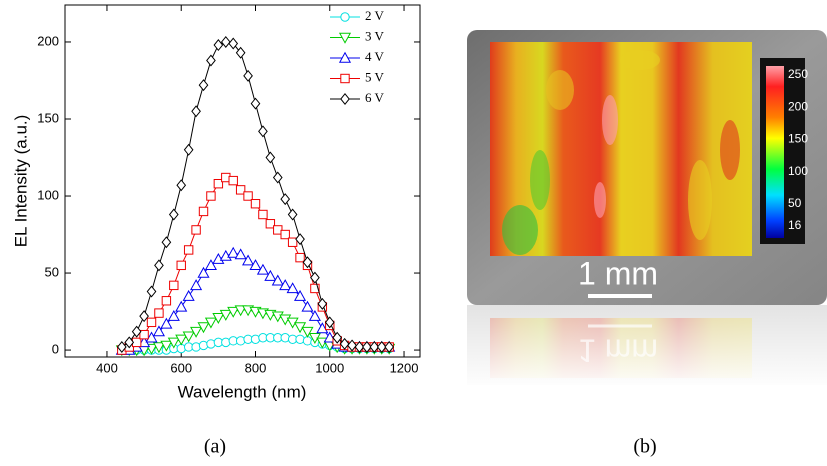  Describe the element at coordinates (55, 349) in the screenshot. I see `y-tick-label: 0` at that location.